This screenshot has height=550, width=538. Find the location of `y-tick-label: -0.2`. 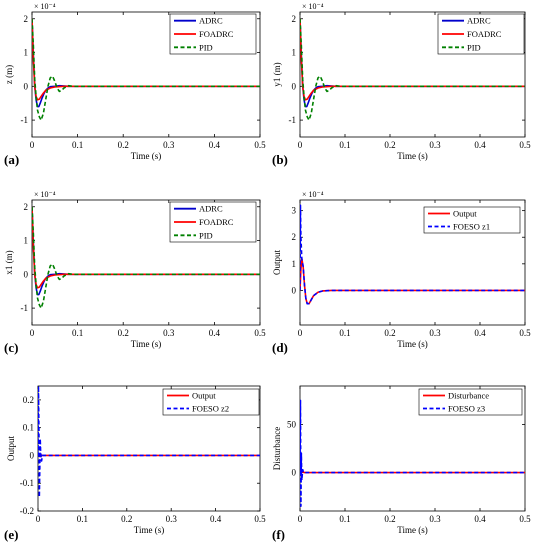

y-tick-label: -0.2 is located at coordinates (27, 511).